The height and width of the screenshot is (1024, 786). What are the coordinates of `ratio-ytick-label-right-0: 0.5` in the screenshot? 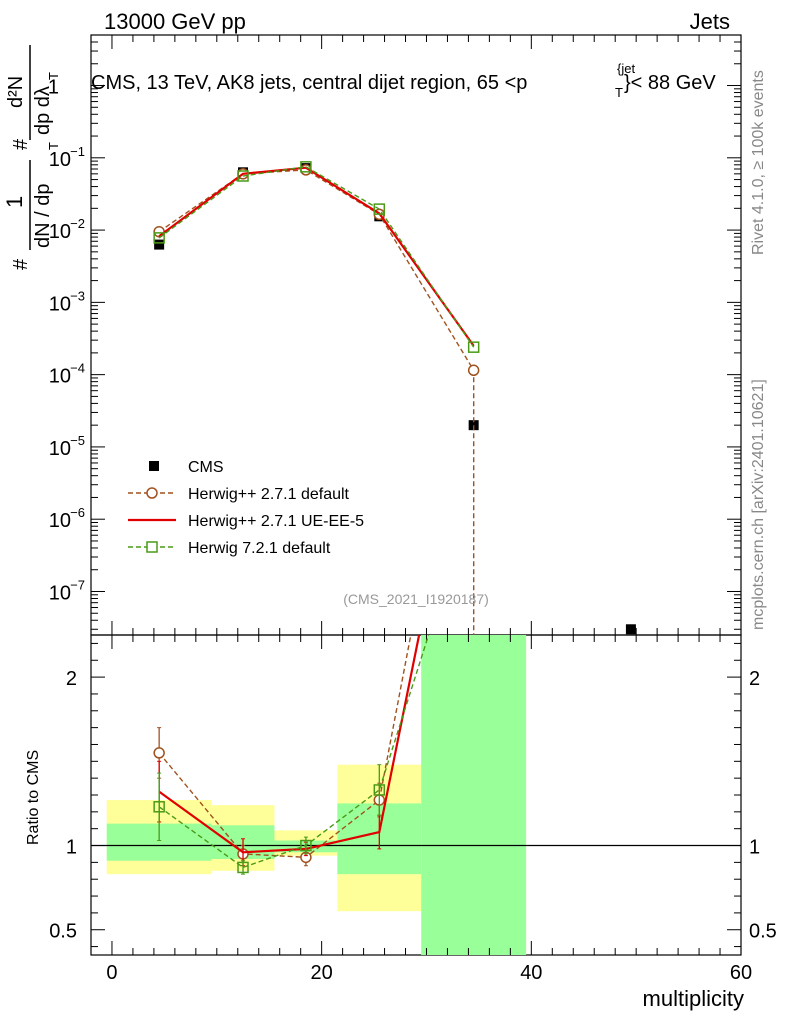 It's located at (763, 932).